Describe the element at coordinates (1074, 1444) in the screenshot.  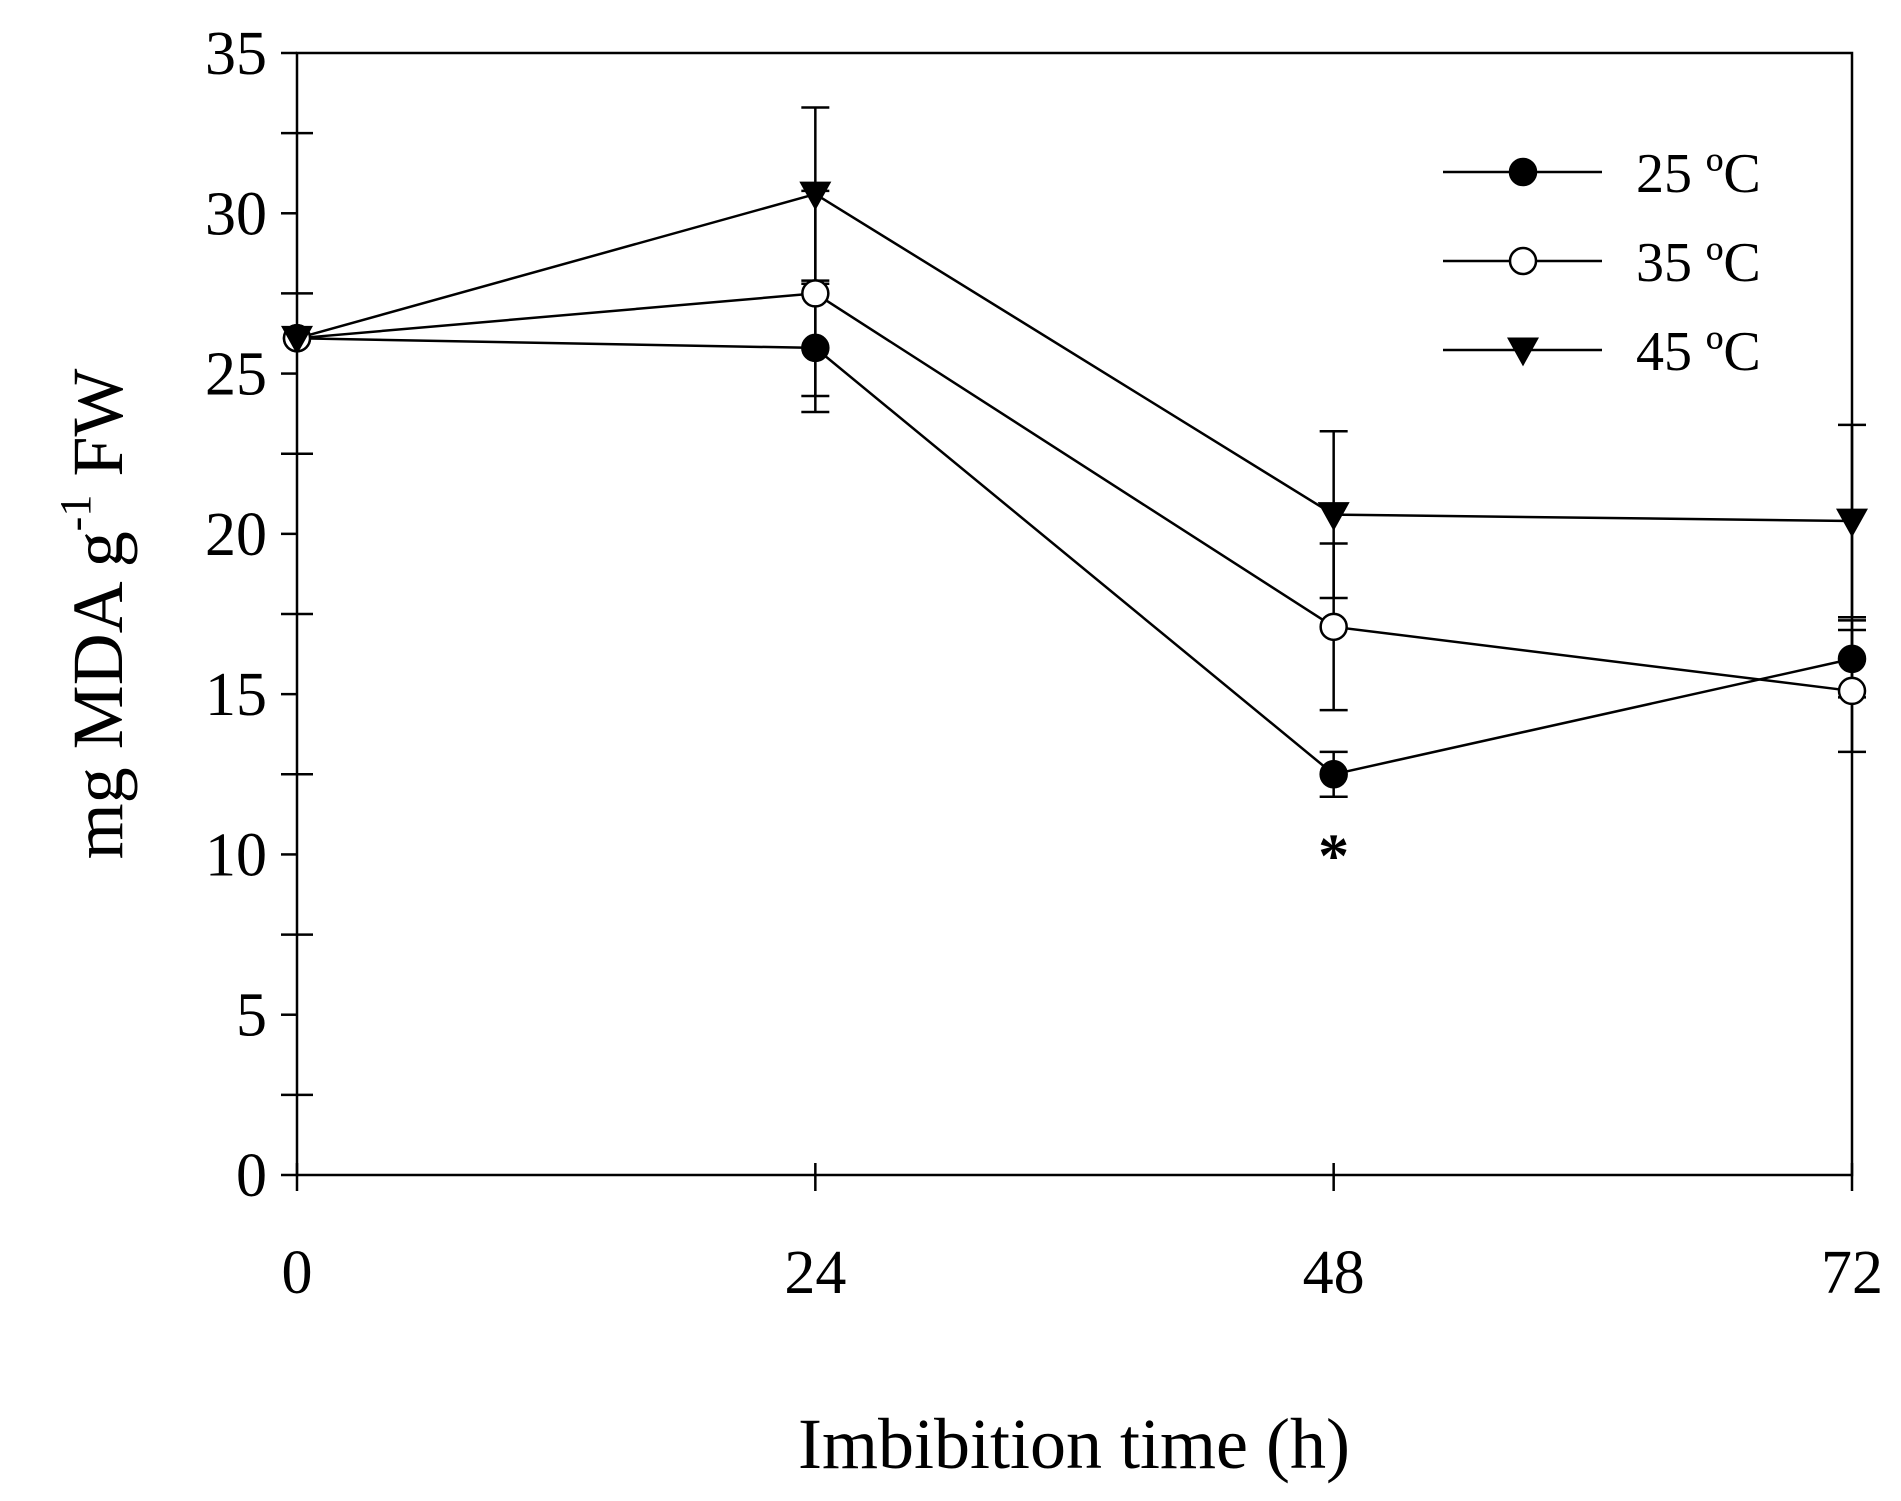
I see `x-axis-title: Imbibition time (h)` at that location.